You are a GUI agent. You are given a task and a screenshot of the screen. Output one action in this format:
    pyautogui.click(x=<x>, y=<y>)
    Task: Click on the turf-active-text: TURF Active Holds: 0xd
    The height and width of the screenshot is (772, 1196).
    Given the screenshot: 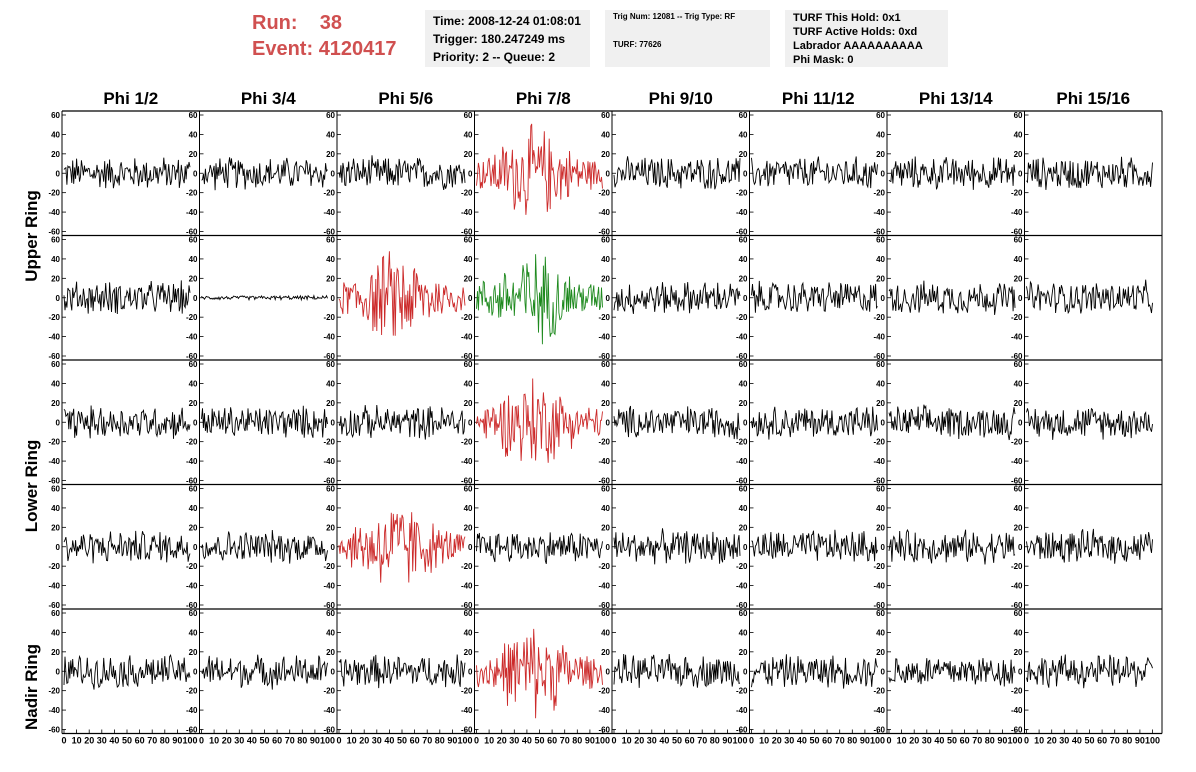 What is the action you would take?
    pyautogui.click(x=855, y=32)
    